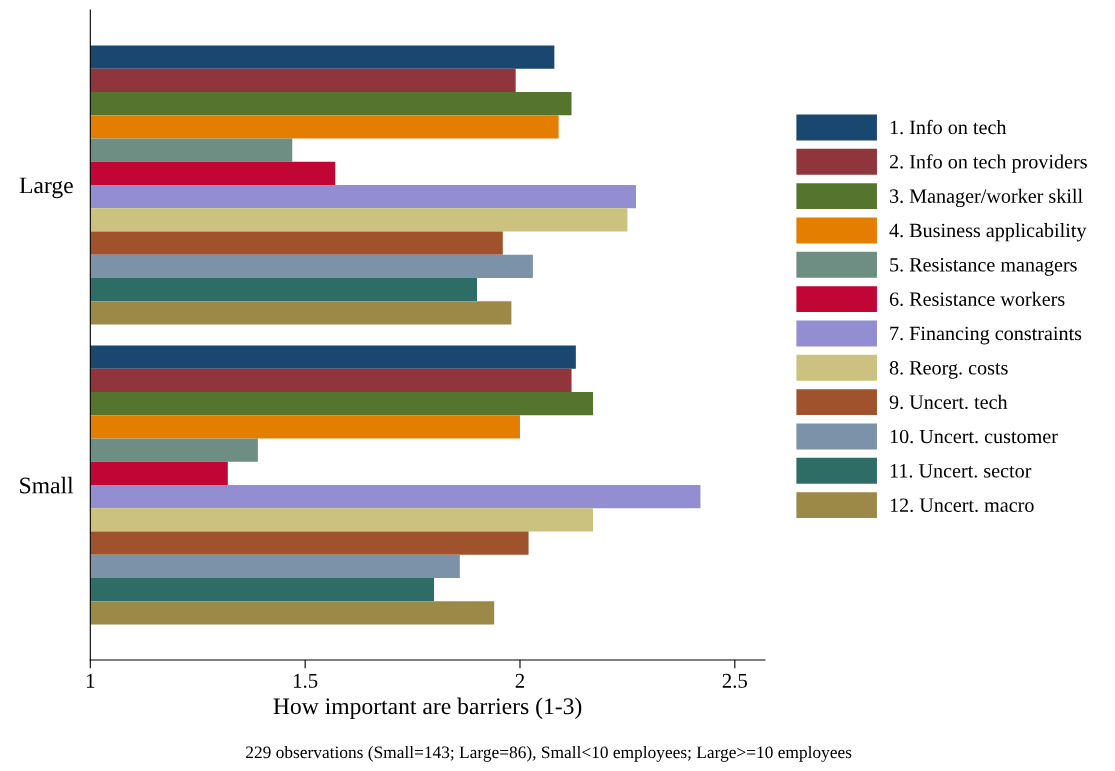 This screenshot has width=1115, height=771. I want to click on legend-label: 11. Uncert. sector, so click(961, 471).